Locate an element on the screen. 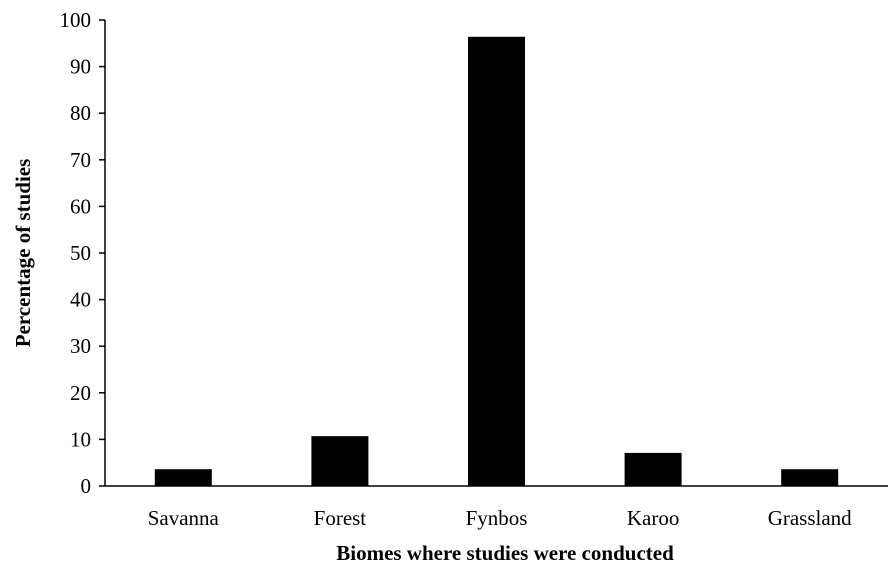 This screenshot has width=890, height=566. y-tick-label: 10 is located at coordinates (80, 439).